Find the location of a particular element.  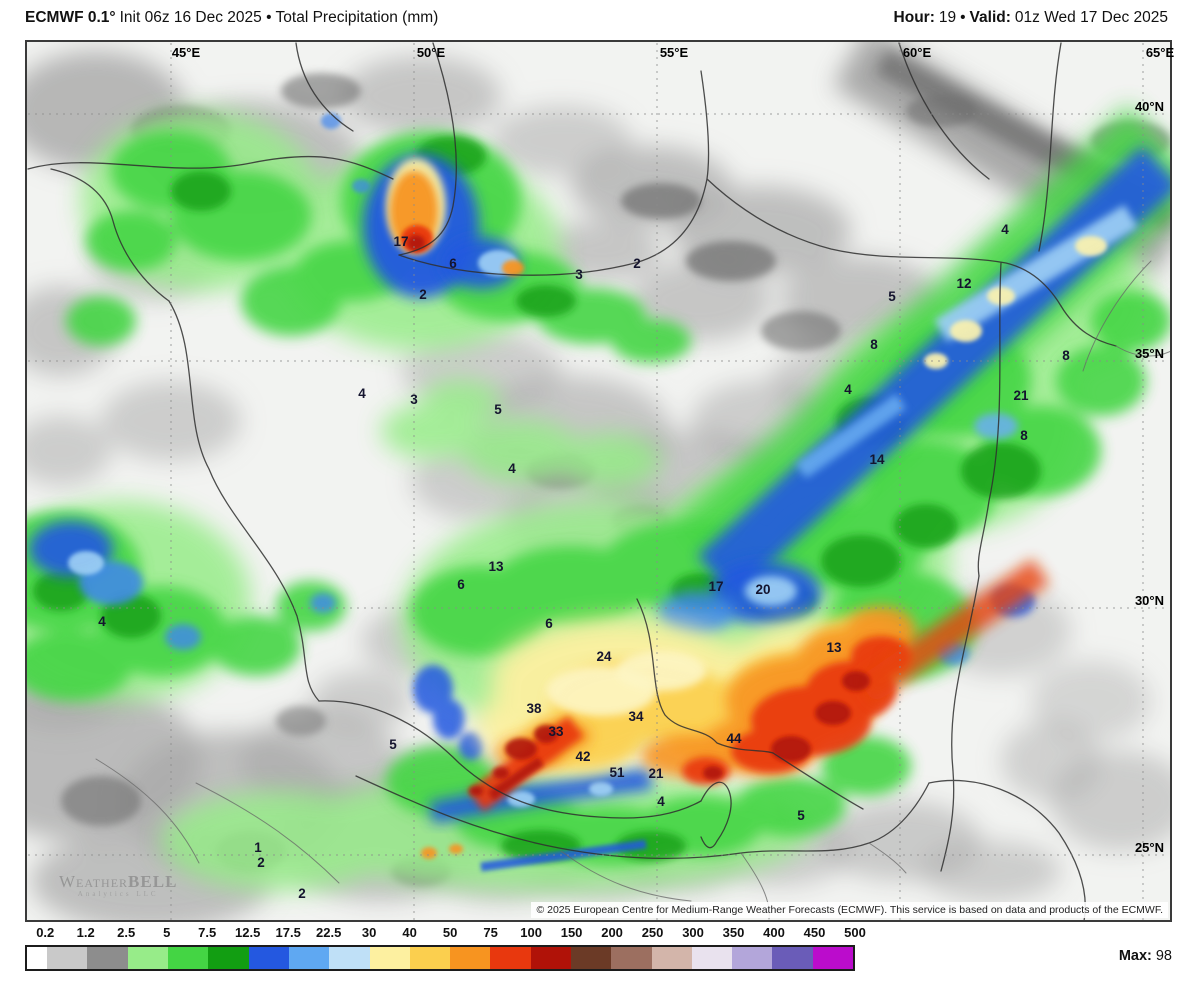

max-value-box: Max: 98 is located at coordinates (1143, 956).